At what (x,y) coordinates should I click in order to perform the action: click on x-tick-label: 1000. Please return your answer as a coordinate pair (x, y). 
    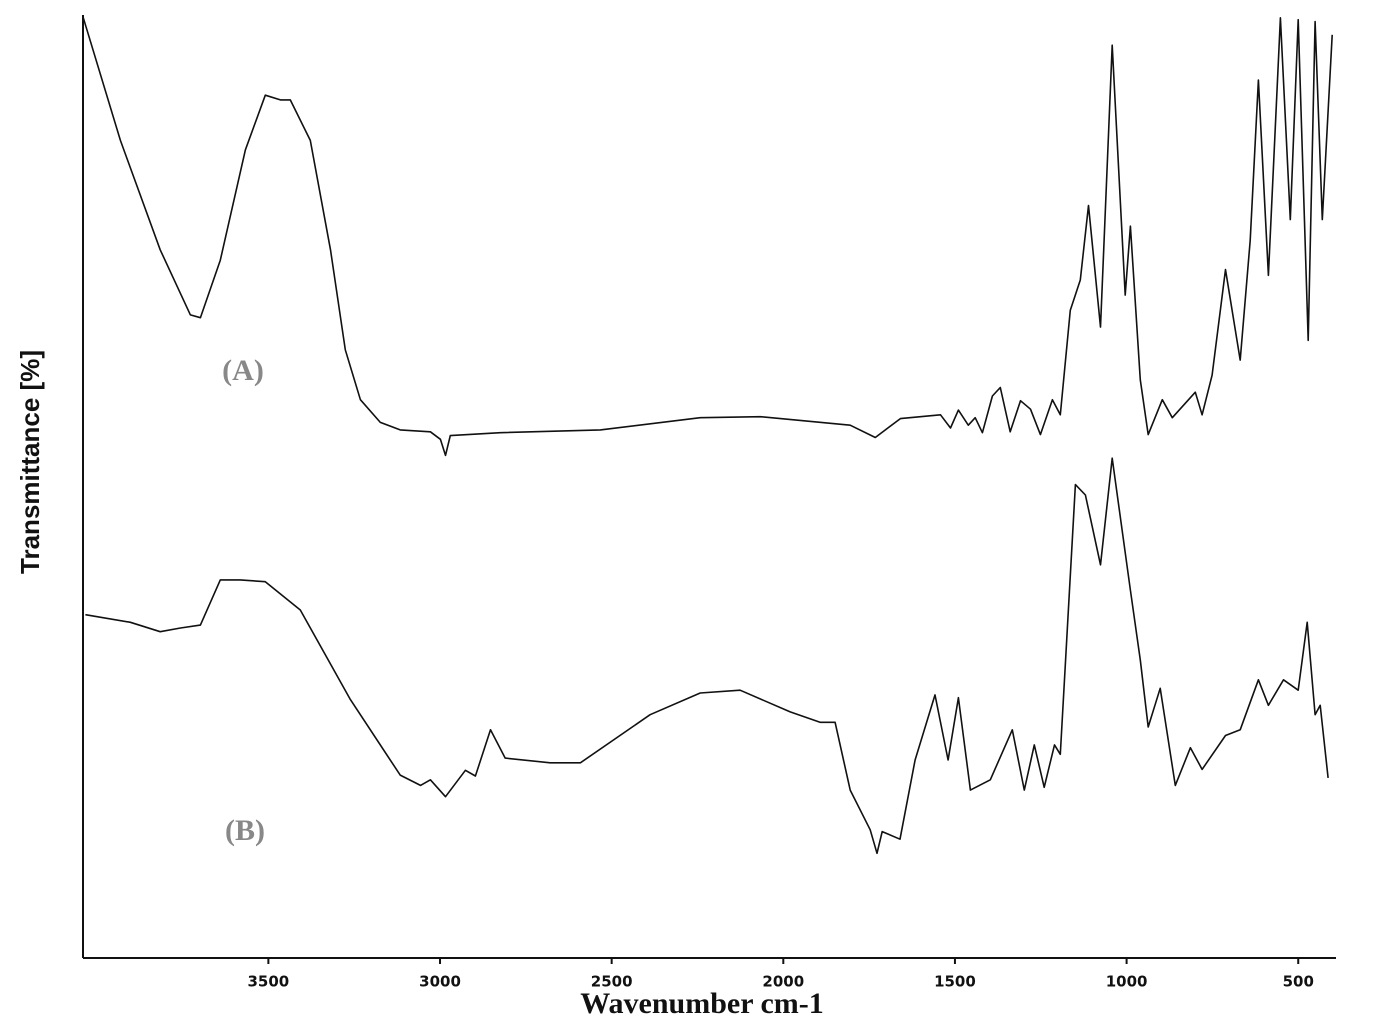
    Looking at the image, I should click on (1127, 982).